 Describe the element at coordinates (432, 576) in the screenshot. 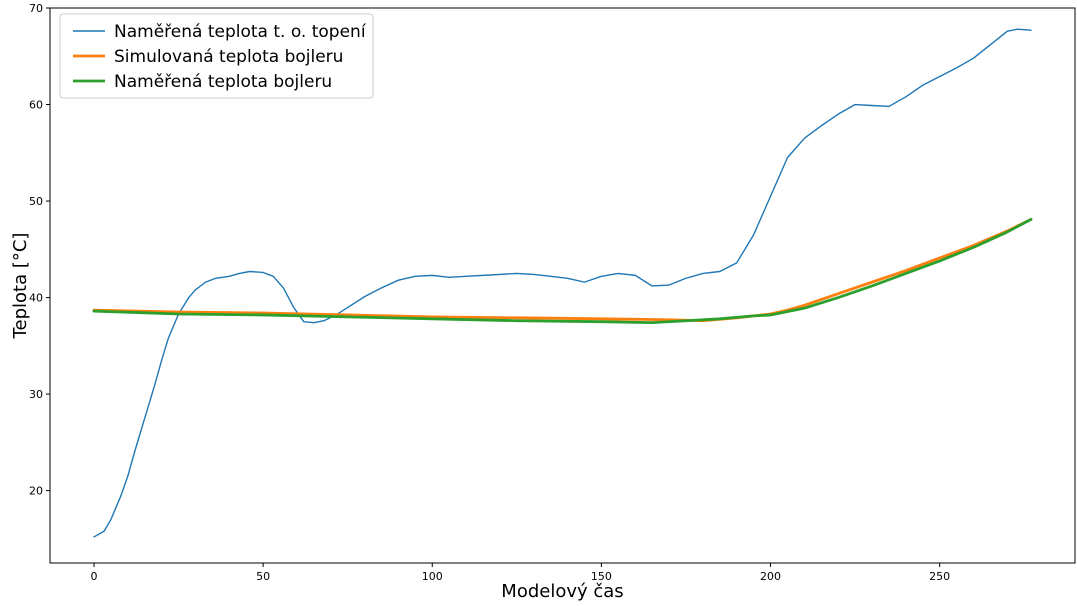

I see `x-tick-label: 100` at that location.